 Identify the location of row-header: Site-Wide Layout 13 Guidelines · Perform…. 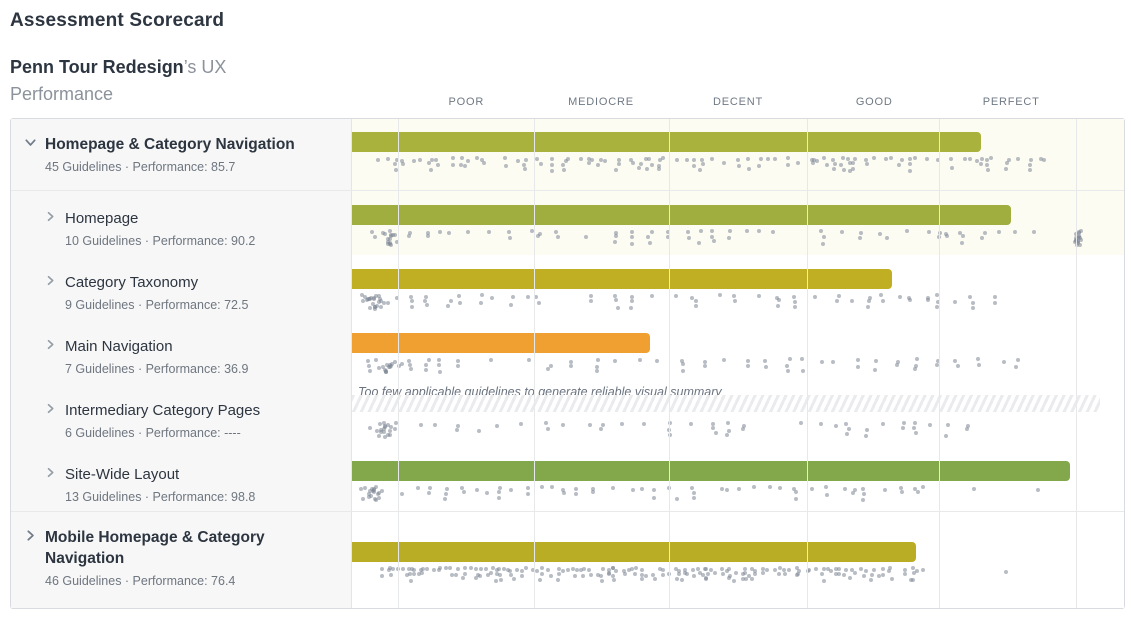
(181, 479).